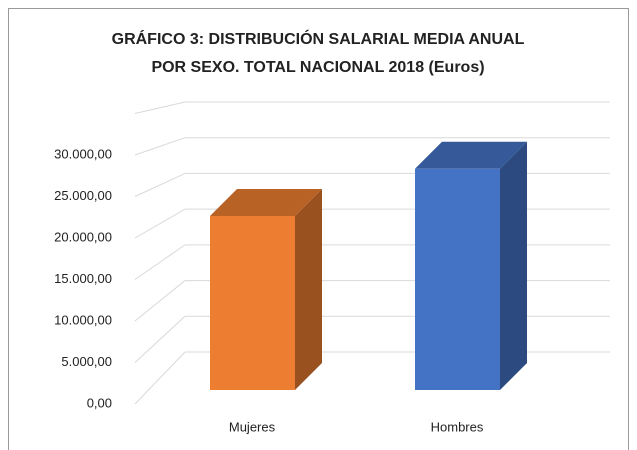 The width and height of the screenshot is (637, 450). I want to click on y-tick-label: 30.000,00, so click(83, 153).